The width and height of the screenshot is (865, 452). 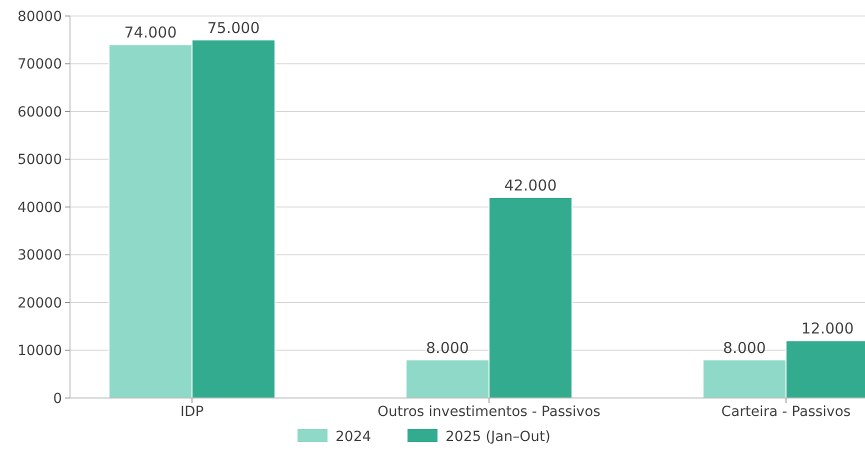 What do you see at coordinates (233, 27) in the screenshot?
I see `data-label: 75.000` at bounding box center [233, 27].